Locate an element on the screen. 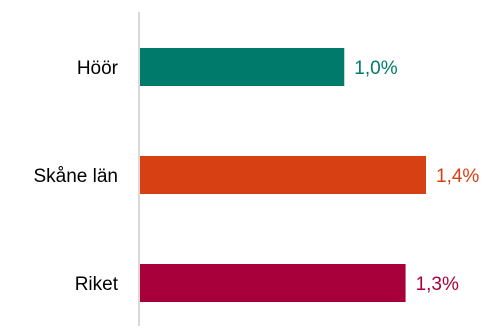 The image size is (490, 329). value-label: 1,0% is located at coordinates (375, 68).